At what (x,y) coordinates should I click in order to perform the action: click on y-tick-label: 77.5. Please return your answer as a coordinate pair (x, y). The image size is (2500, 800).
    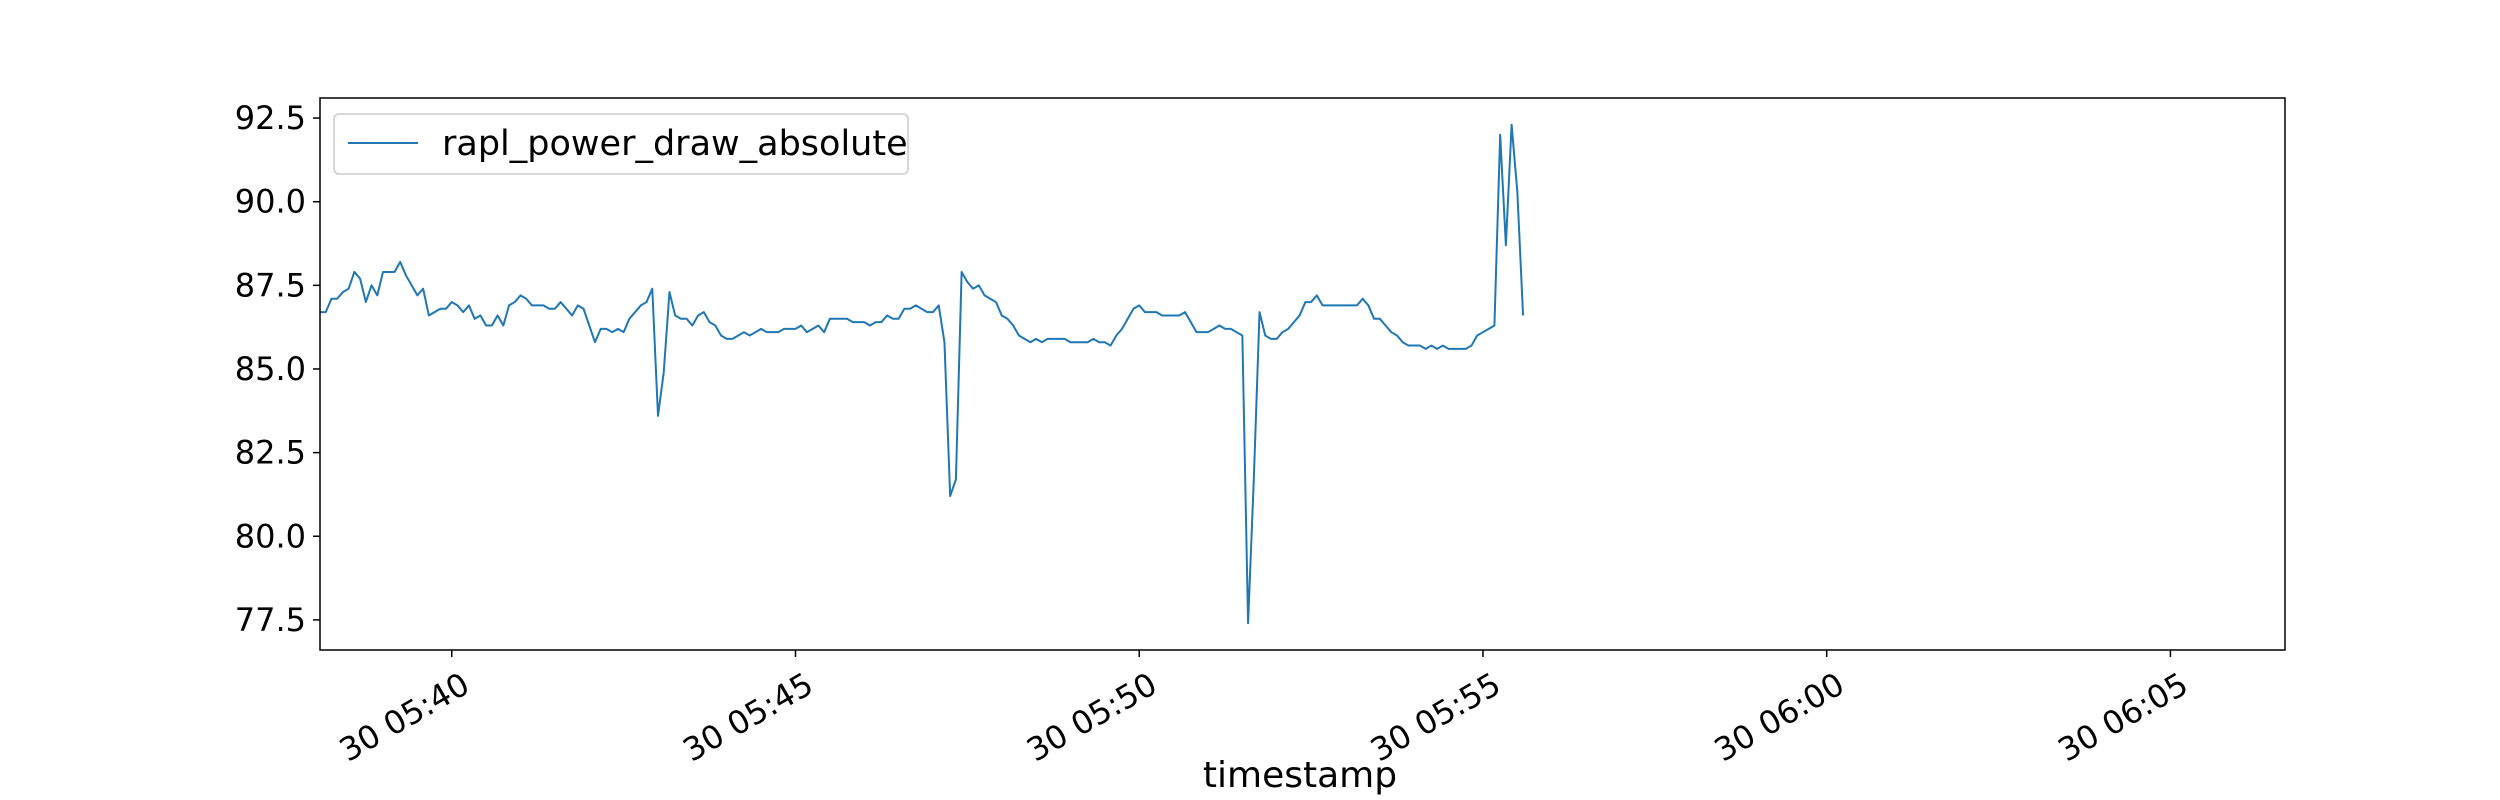
    Looking at the image, I should click on (270, 620).